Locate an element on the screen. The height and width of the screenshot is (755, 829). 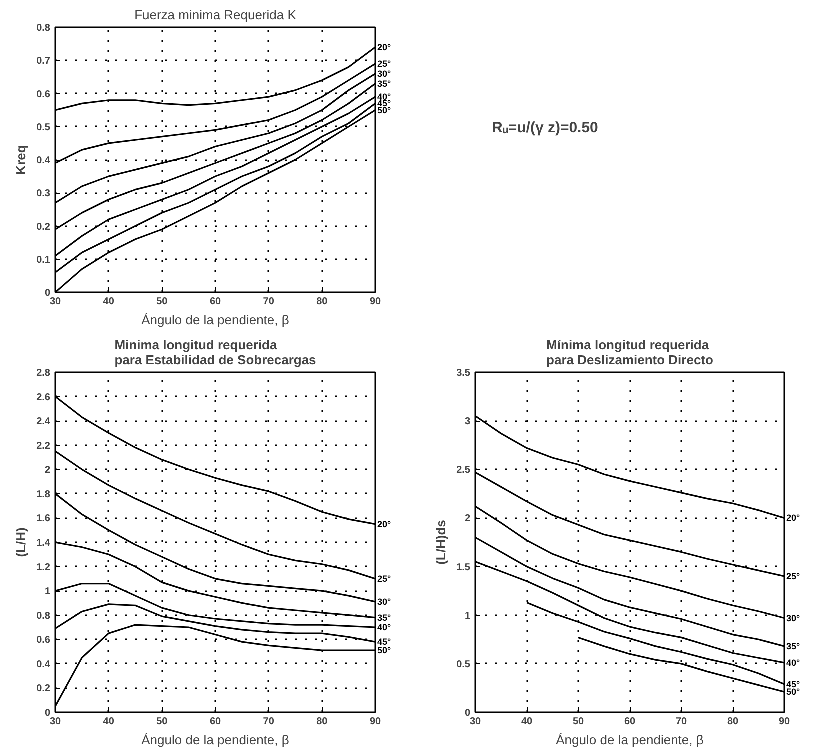
y-tick-label: 1.2 is located at coordinates (43, 568).